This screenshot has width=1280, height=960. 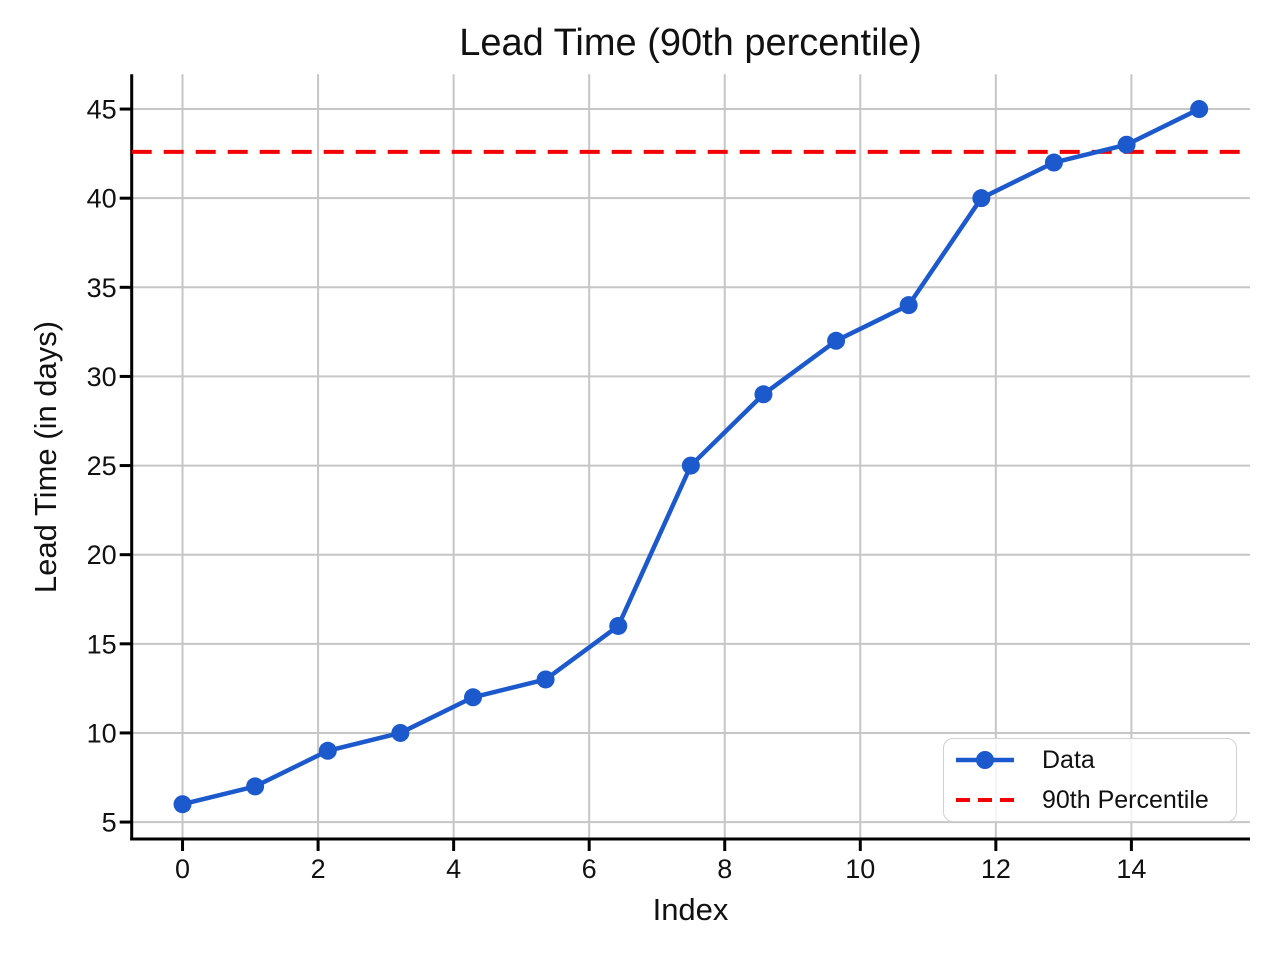 I want to click on legend-item-percentile: 90th Percentile, so click(x=1090, y=800).